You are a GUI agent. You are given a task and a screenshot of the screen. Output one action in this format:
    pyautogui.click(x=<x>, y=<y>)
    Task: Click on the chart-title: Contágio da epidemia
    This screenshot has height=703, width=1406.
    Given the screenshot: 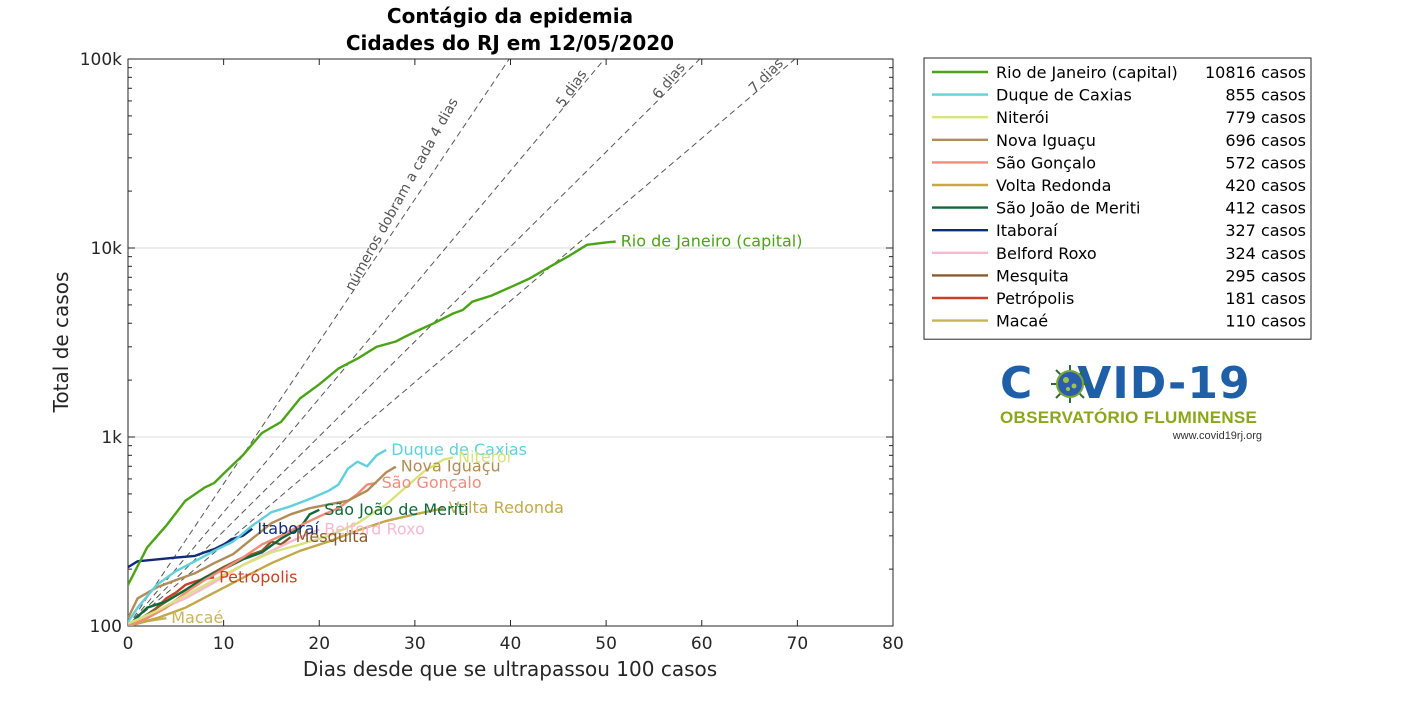 What is the action you would take?
    pyautogui.click(x=510, y=16)
    